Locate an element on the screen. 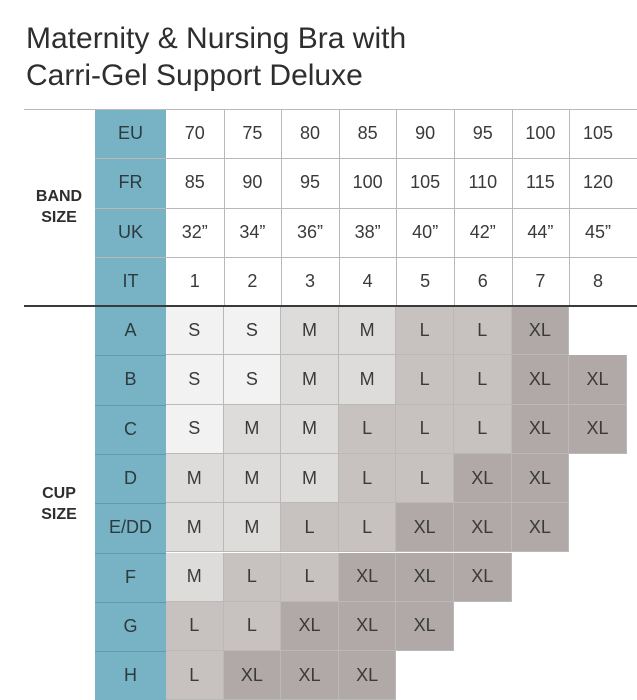 The width and height of the screenshot is (637, 700). band-size-cell: 85 is located at coordinates (194, 182).